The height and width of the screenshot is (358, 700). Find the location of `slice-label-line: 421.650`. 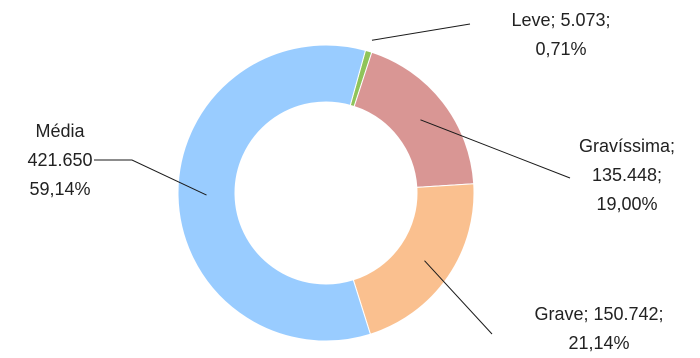

slice-label-line: 421.650 is located at coordinates (59, 160).